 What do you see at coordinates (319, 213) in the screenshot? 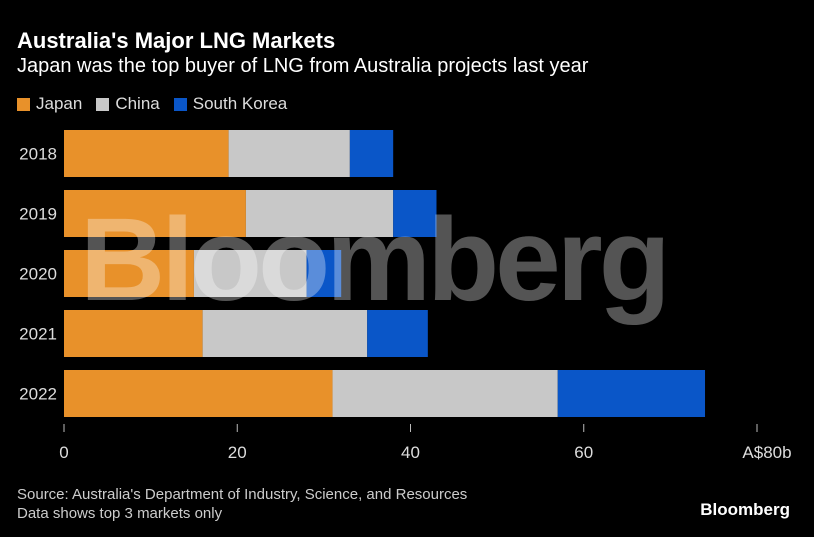
I see `bar-china-2019` at bounding box center [319, 213].